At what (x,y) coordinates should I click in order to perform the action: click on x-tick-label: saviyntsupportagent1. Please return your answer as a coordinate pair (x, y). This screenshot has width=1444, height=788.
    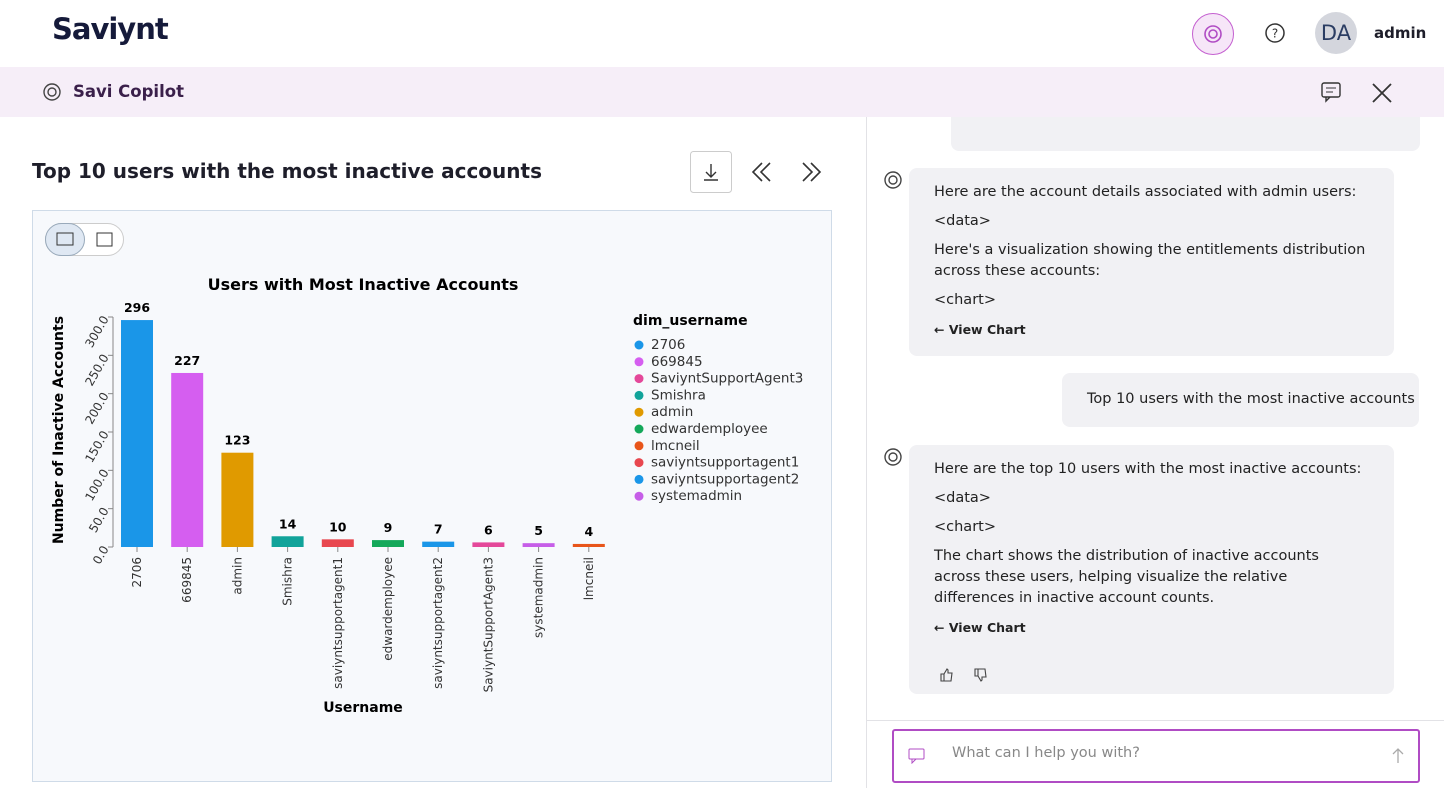
    Looking at the image, I should click on (338, 623).